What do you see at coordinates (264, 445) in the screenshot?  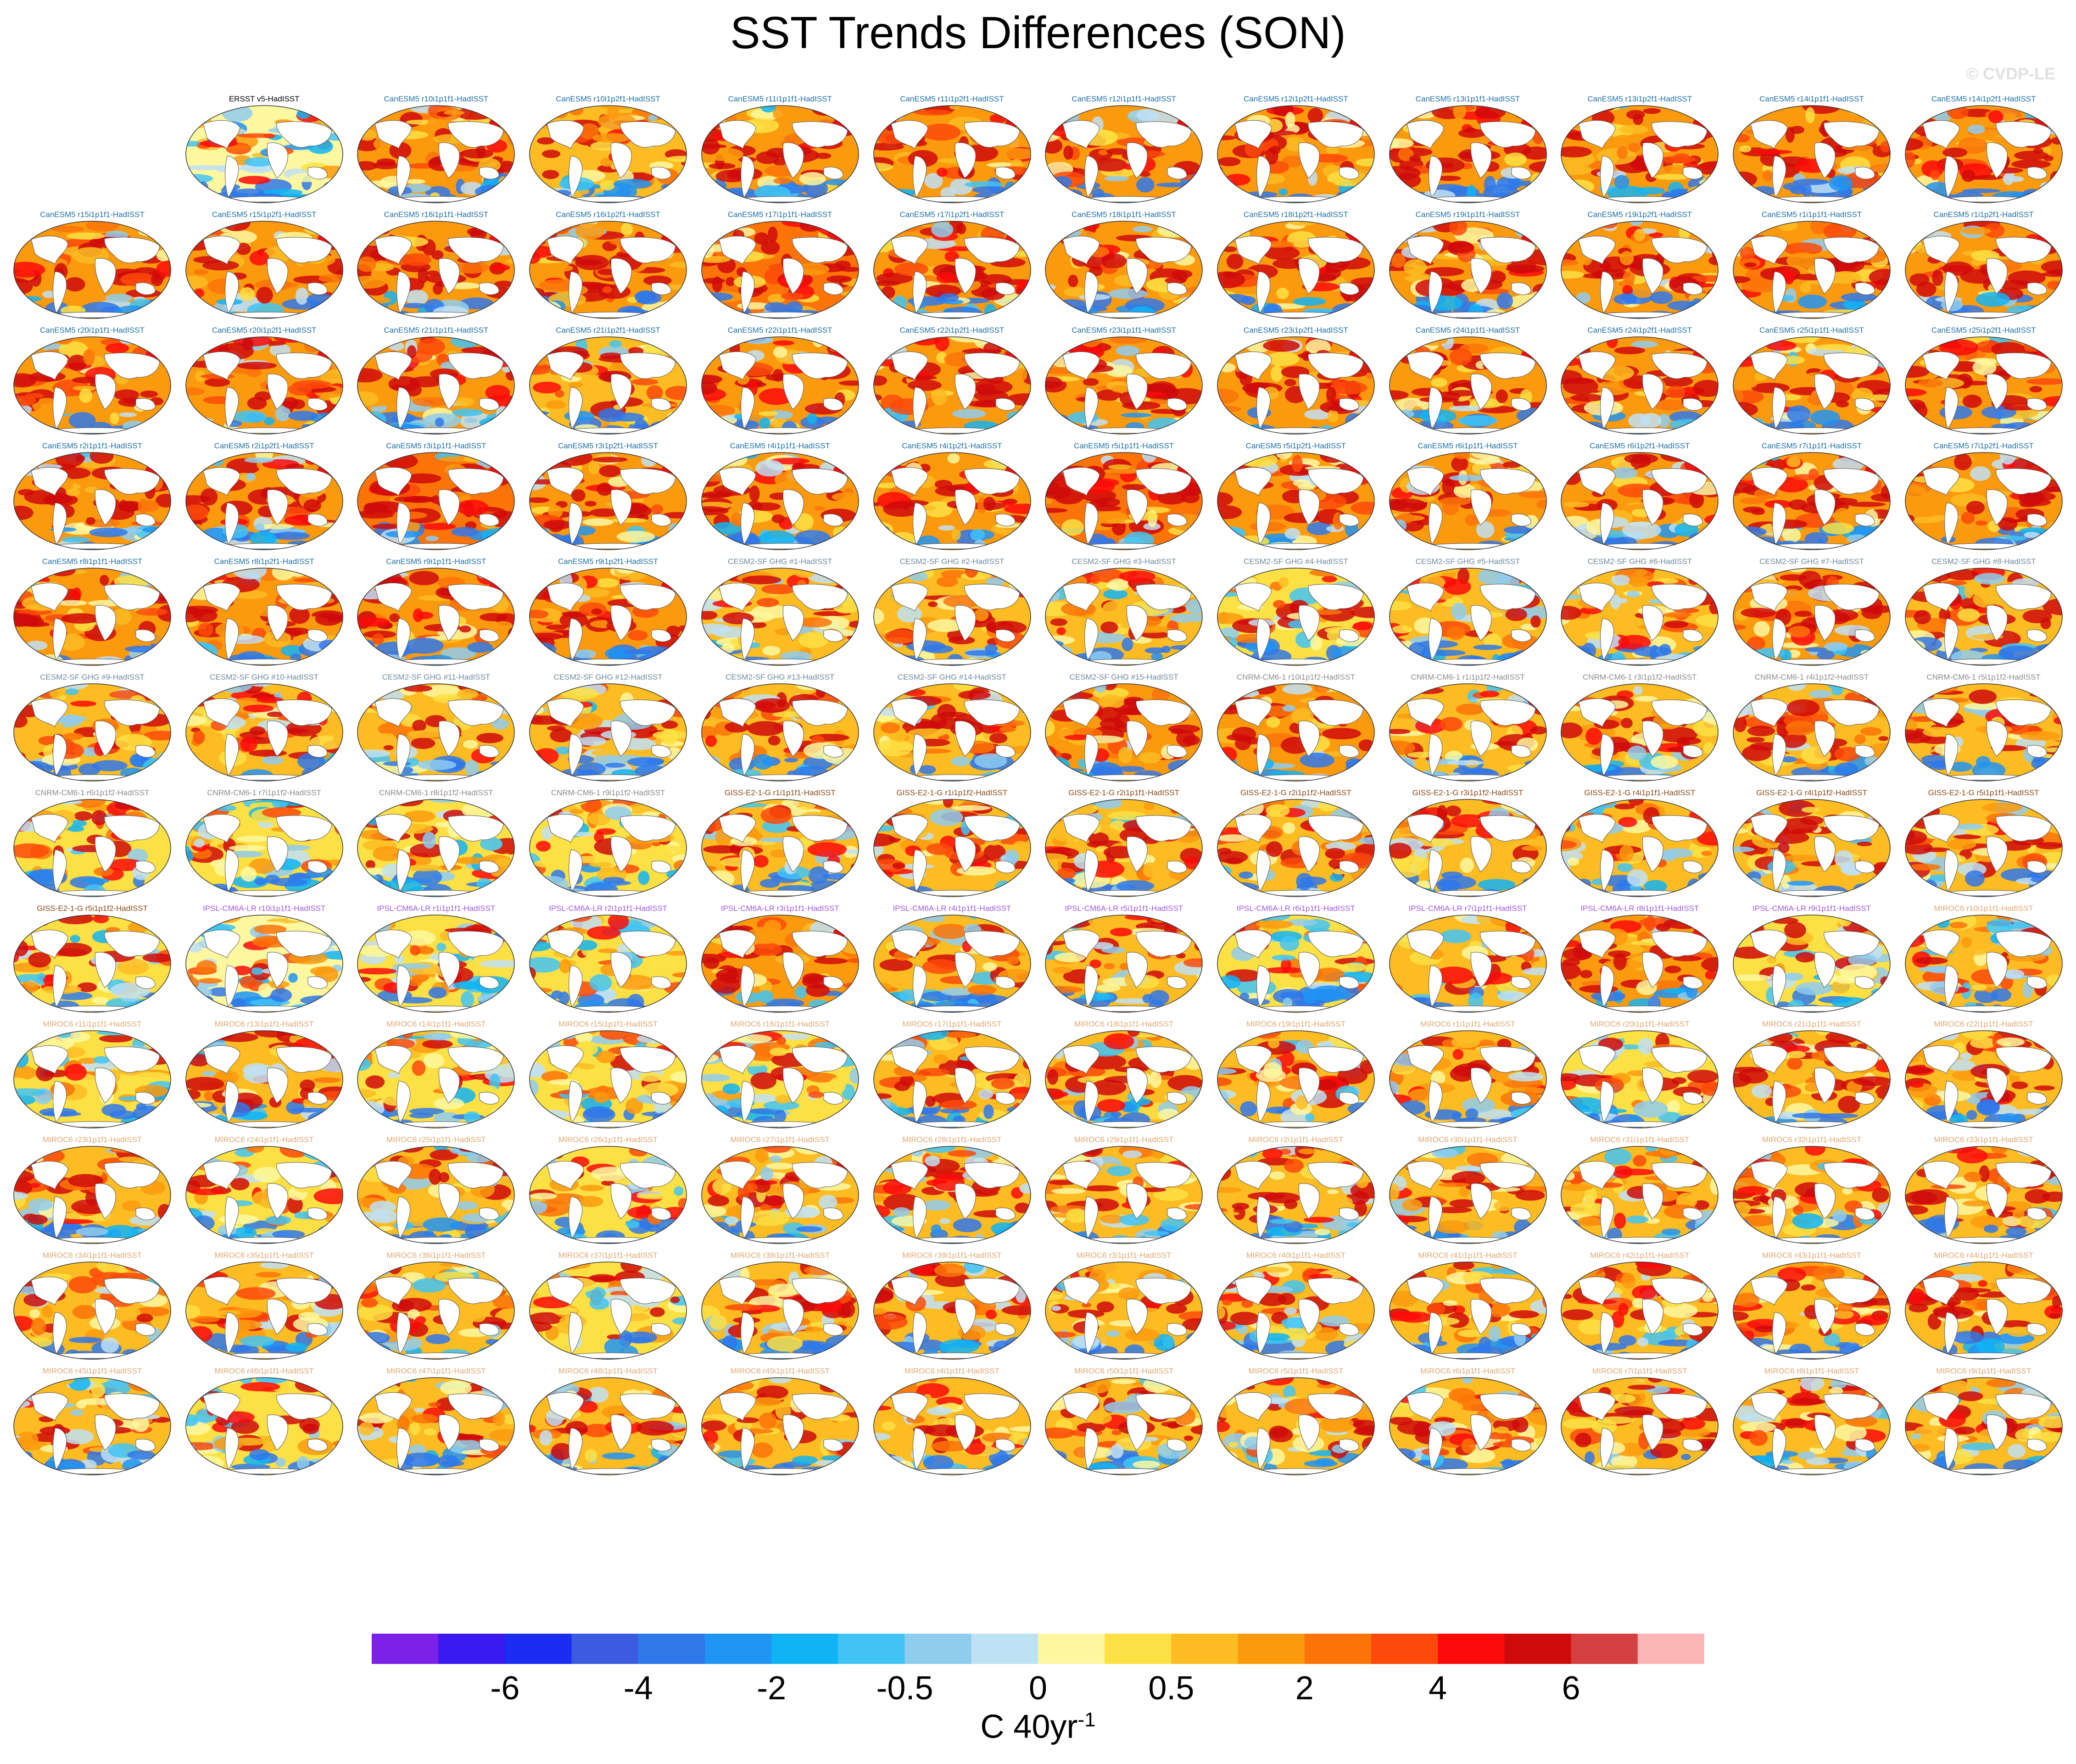 I see `panel-label: CanESM5 r2i1p2f1-HadISST` at bounding box center [264, 445].